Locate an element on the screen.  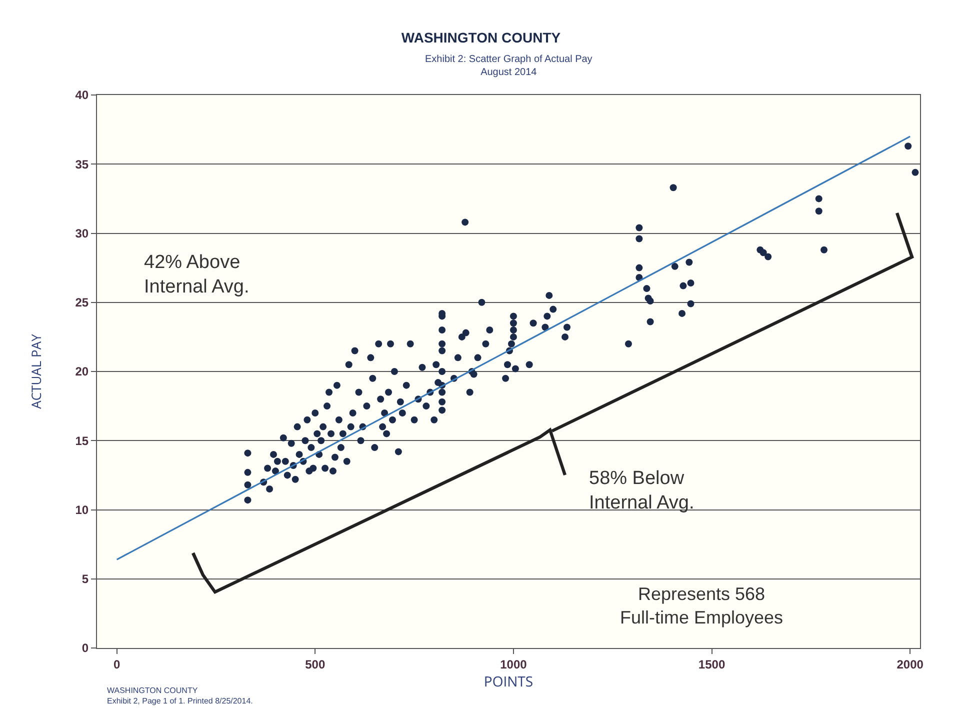
y-tick-label: 0 is located at coordinates (85, 648).